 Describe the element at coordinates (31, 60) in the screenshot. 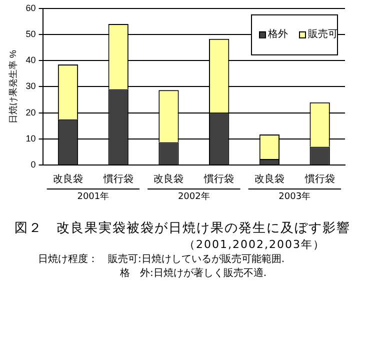

I see `y-tick-label: 40` at that location.